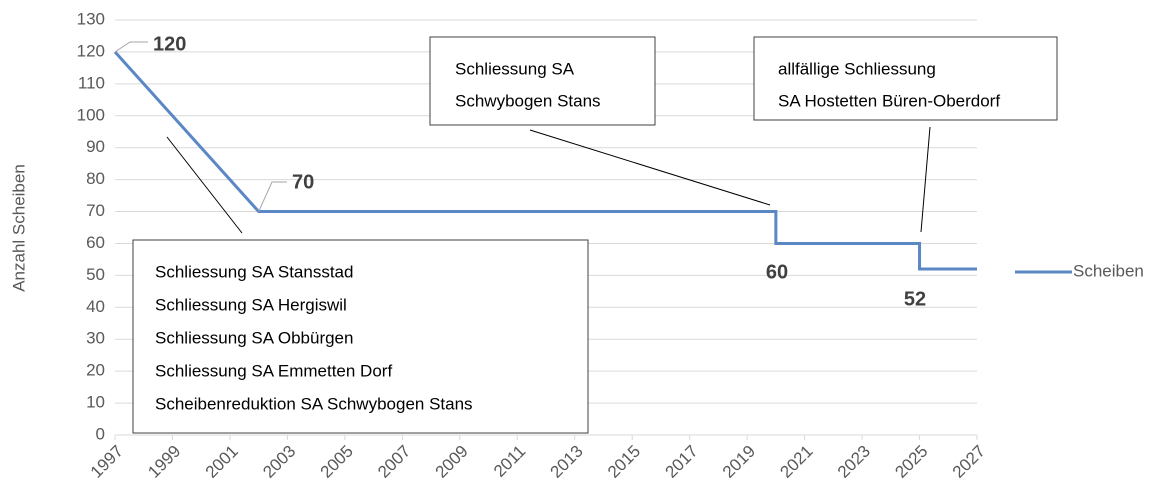 The width and height of the screenshot is (1164, 498). Describe the element at coordinates (18, 228) in the screenshot. I see `y-axis-label: Anzahl Scheiben` at that location.